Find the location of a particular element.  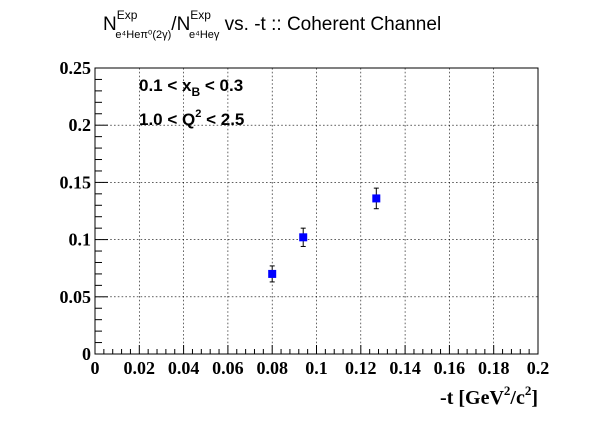

annotation-q2-sup: 2 is located at coordinates (198, 114).